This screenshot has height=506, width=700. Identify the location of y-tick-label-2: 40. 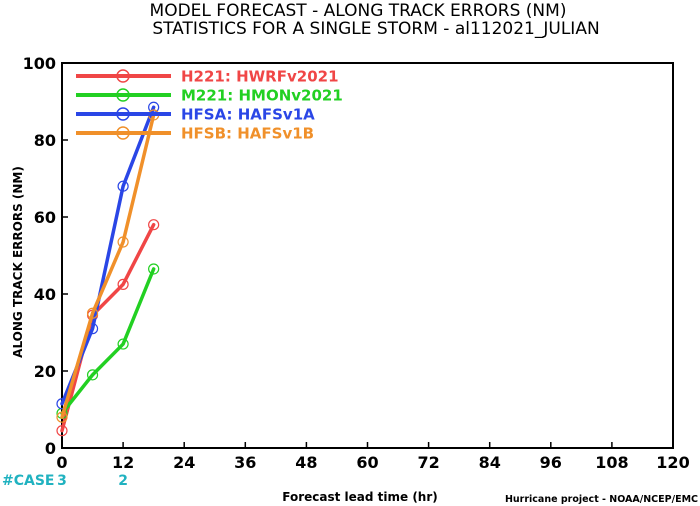
(45, 294).